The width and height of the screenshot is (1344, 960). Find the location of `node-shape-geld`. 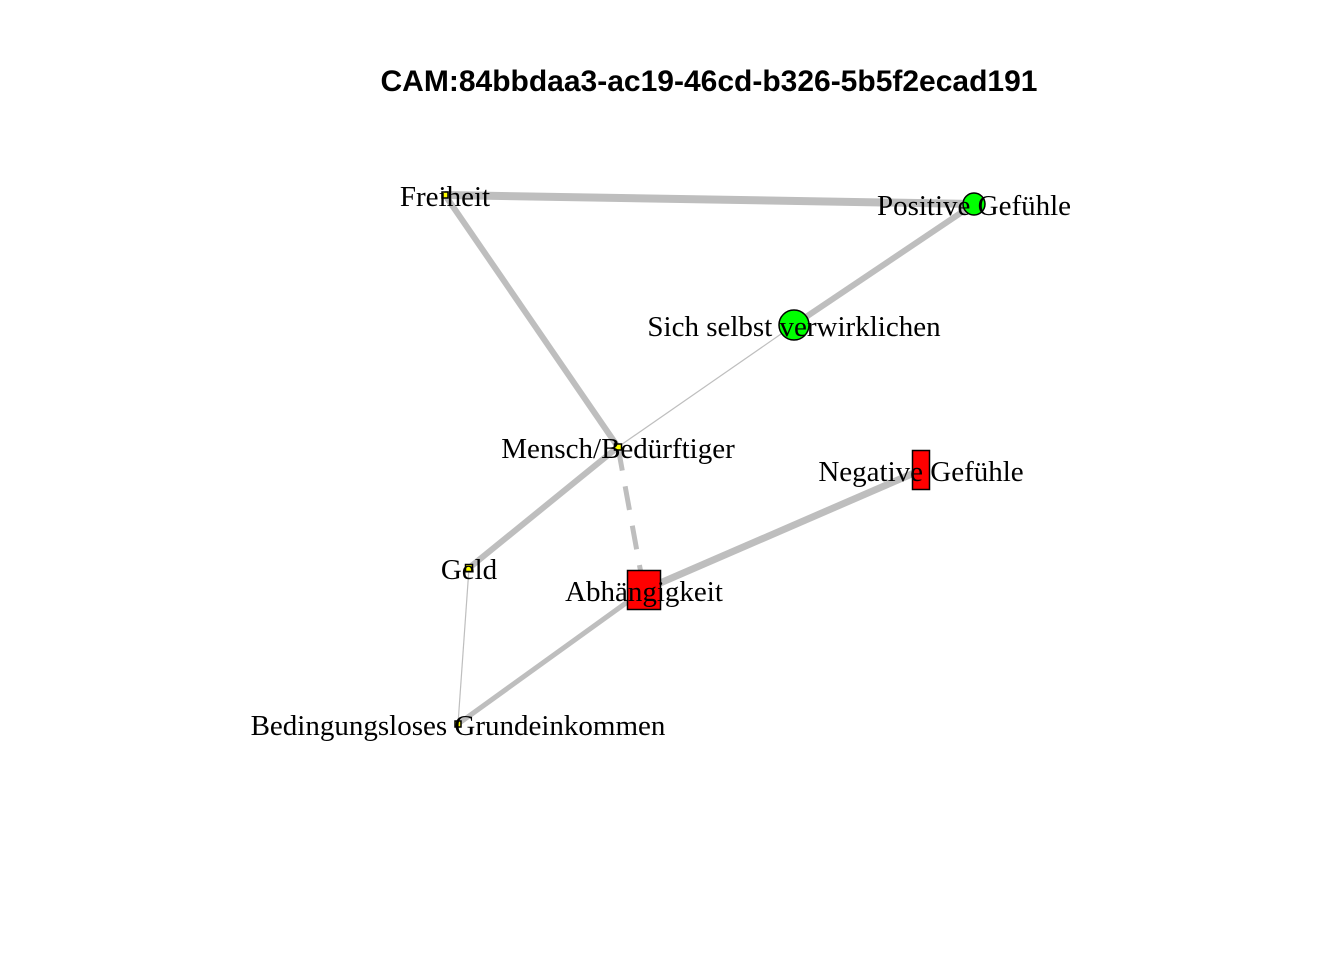

node-shape-geld is located at coordinates (469, 568).